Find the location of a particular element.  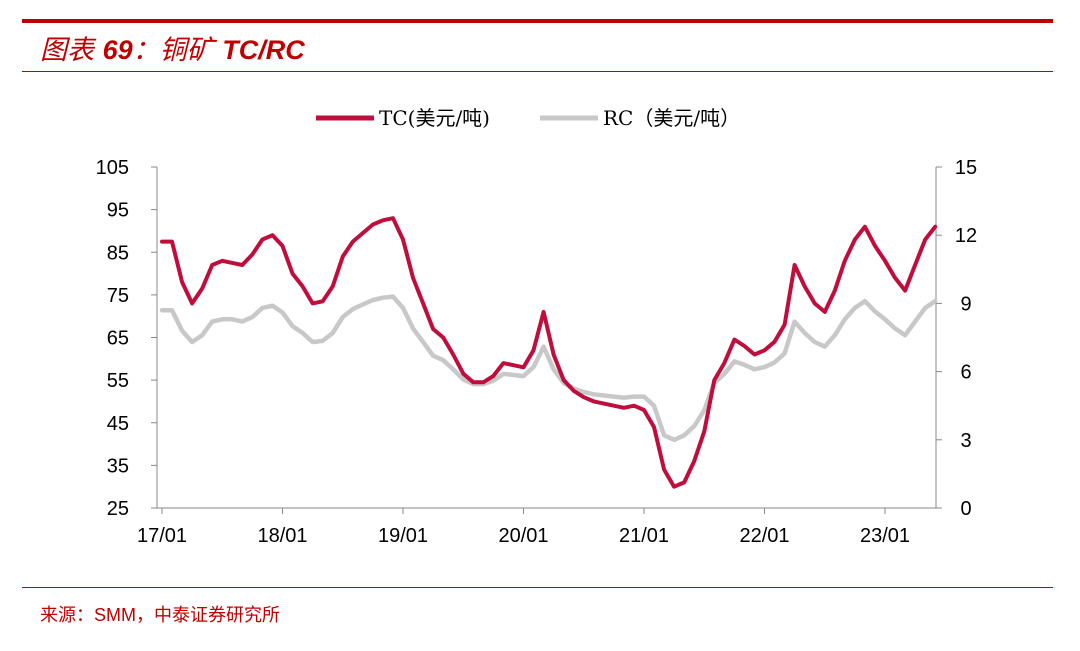

title-code: TC/RC is located at coordinates (263, 50).